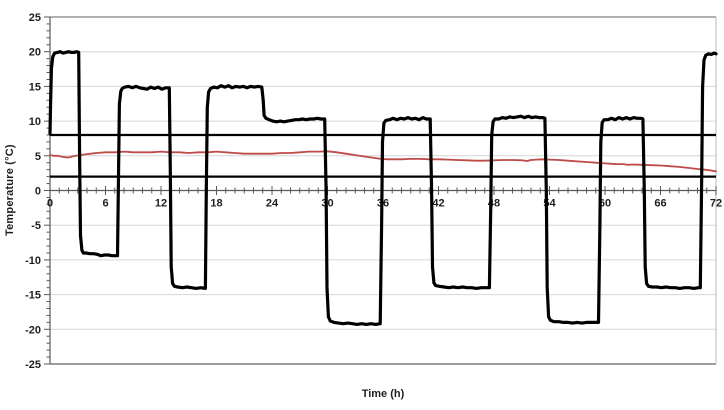 The image size is (724, 410). I want to click on y-axis-title: Temperature (°C), so click(10, 190).